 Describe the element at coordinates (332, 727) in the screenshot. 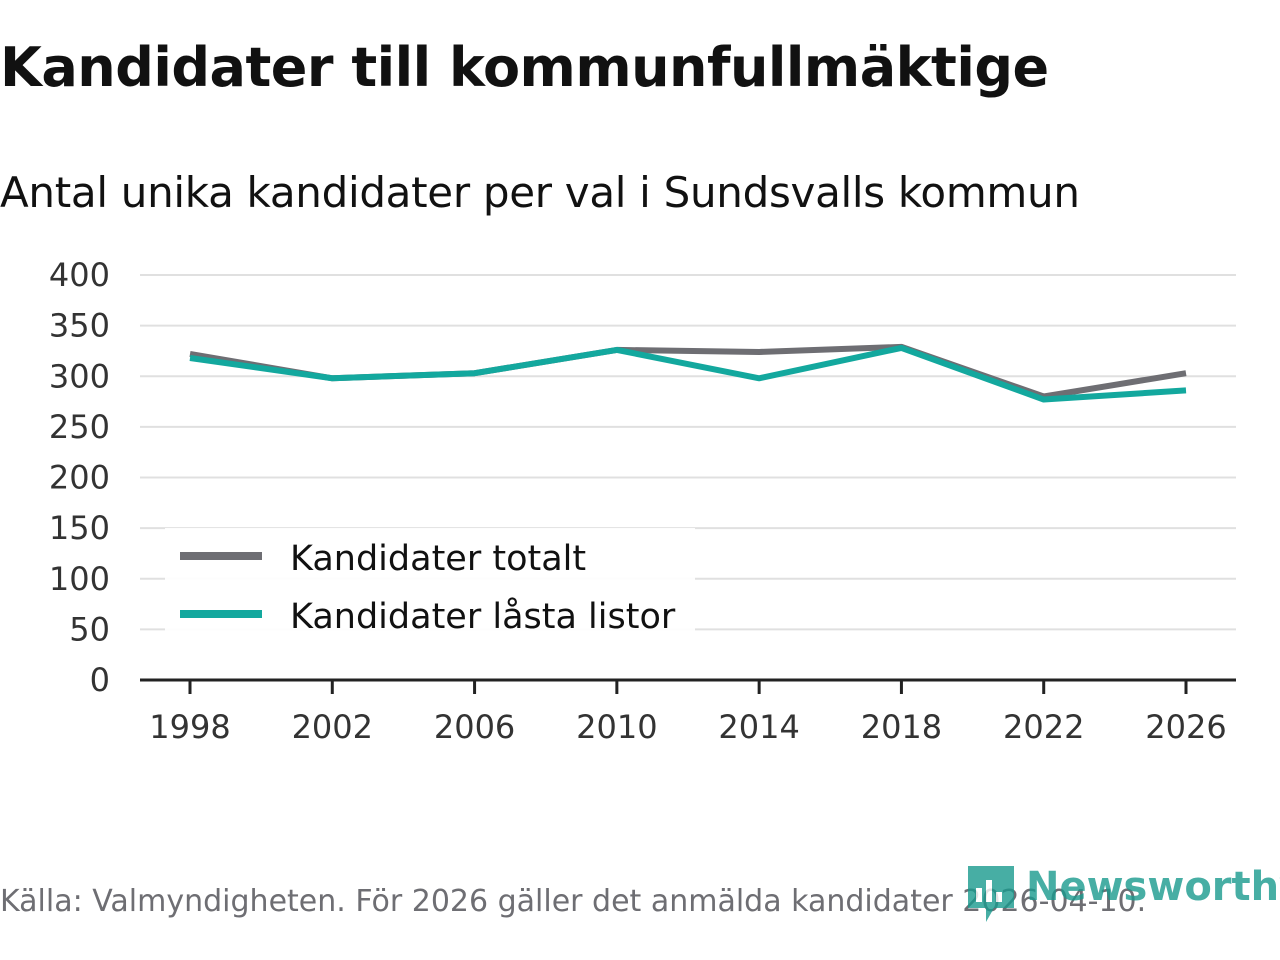

I see `x-tick-label: 2002` at that location.